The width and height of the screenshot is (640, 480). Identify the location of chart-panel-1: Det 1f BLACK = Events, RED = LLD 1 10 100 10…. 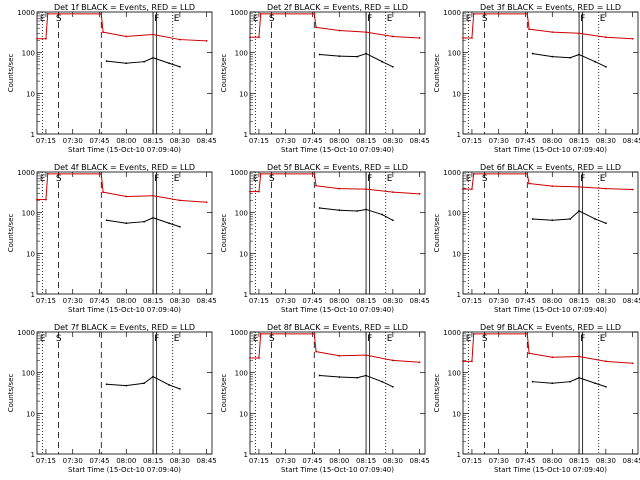
(112, 78).